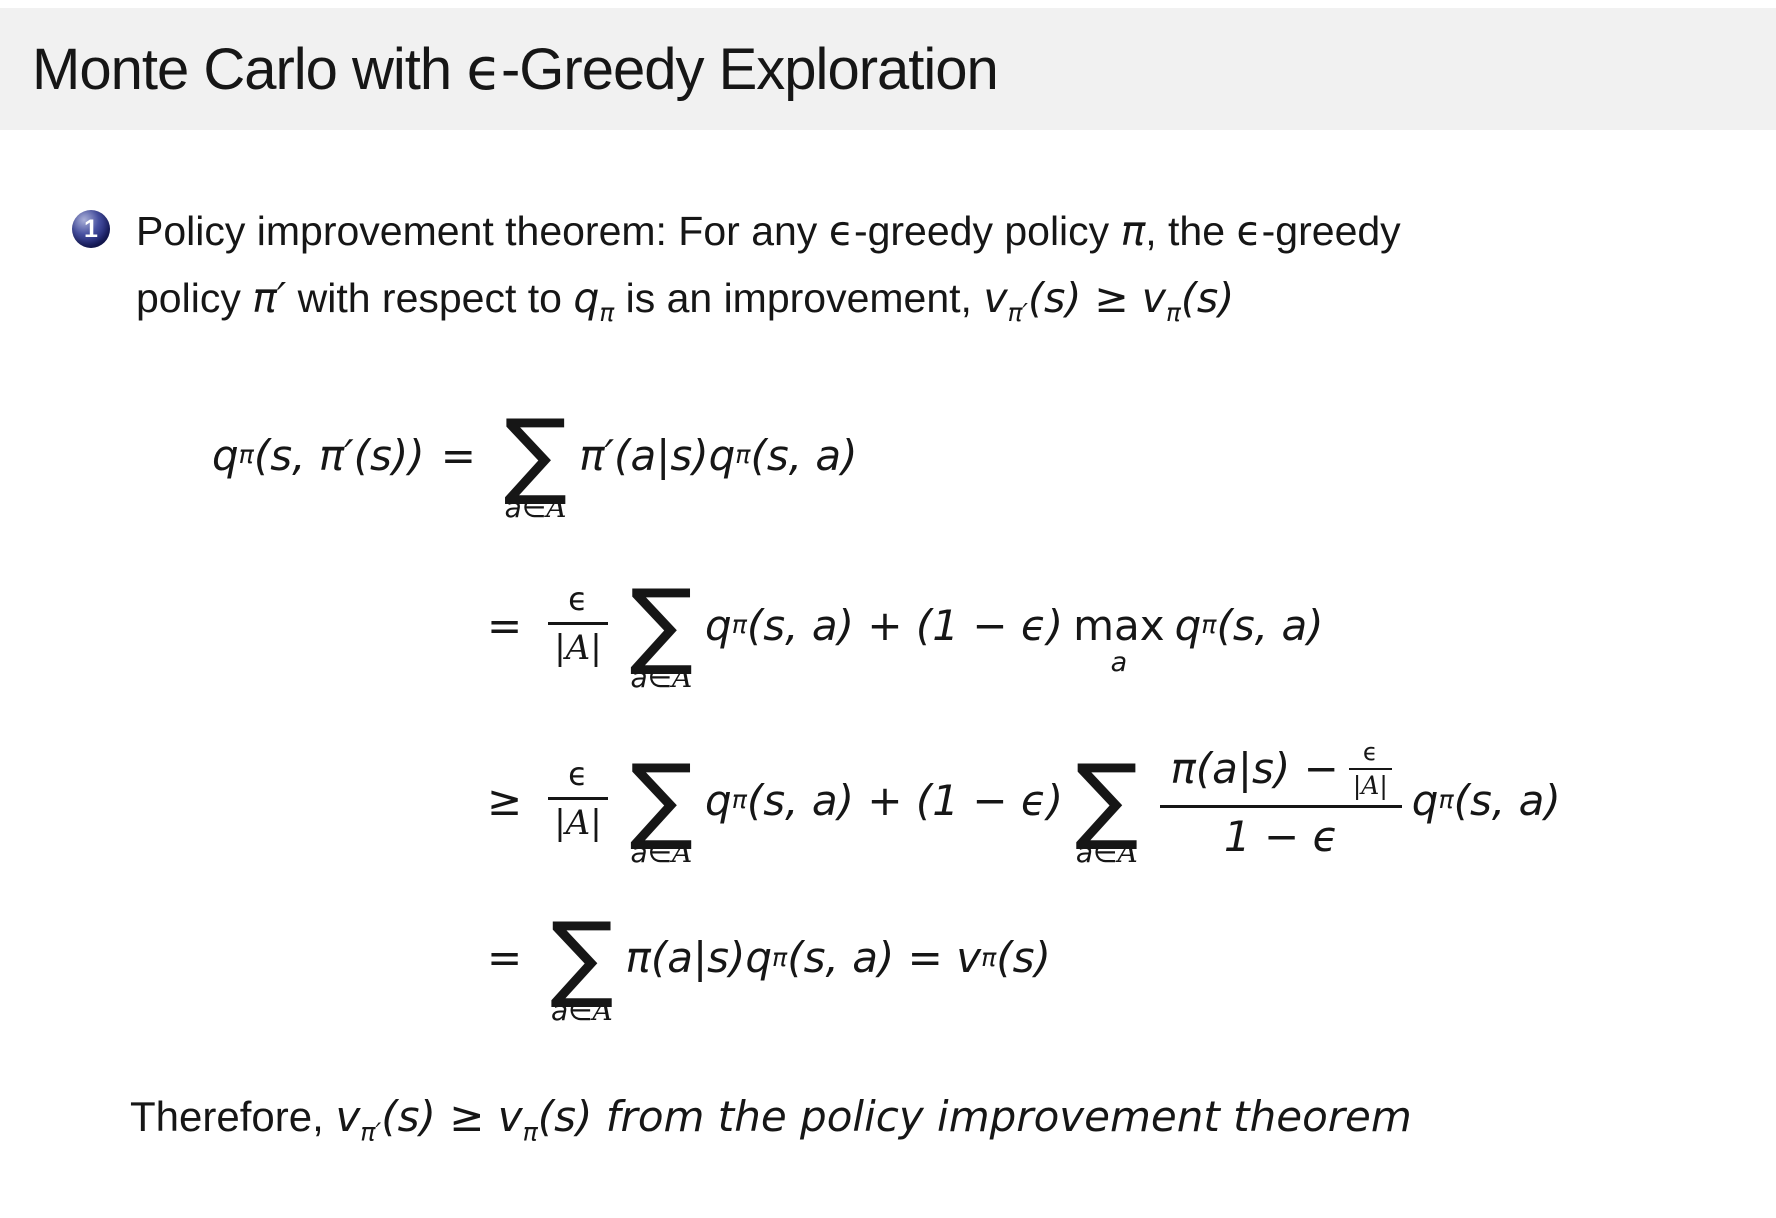 Image resolution: width=1776 pixels, height=1218 pixels. What do you see at coordinates (249, 69) in the screenshot?
I see `title-text: Monte Carlo with` at bounding box center [249, 69].